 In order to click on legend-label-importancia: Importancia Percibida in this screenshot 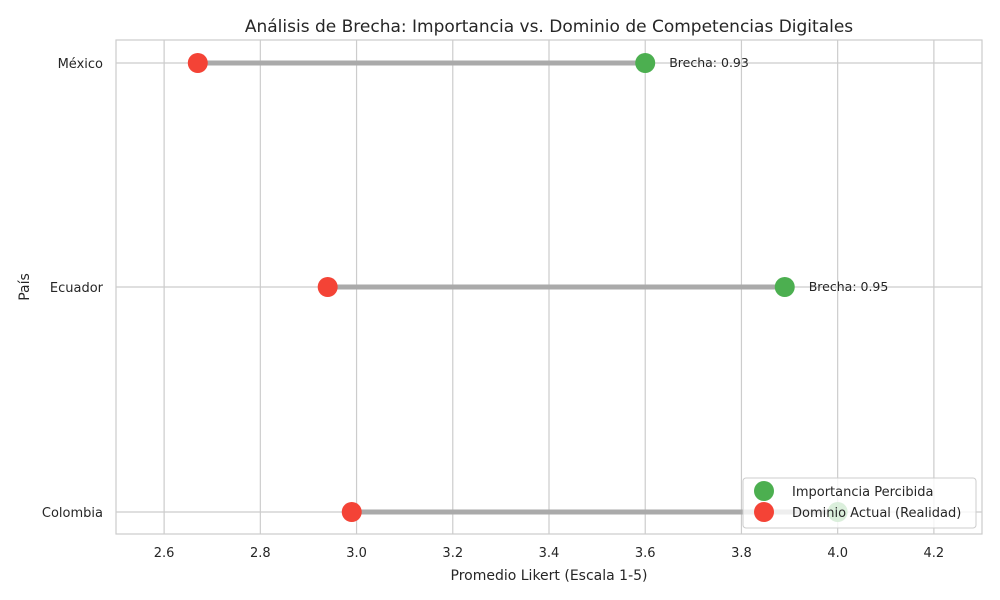, I will do `click(862, 492)`.